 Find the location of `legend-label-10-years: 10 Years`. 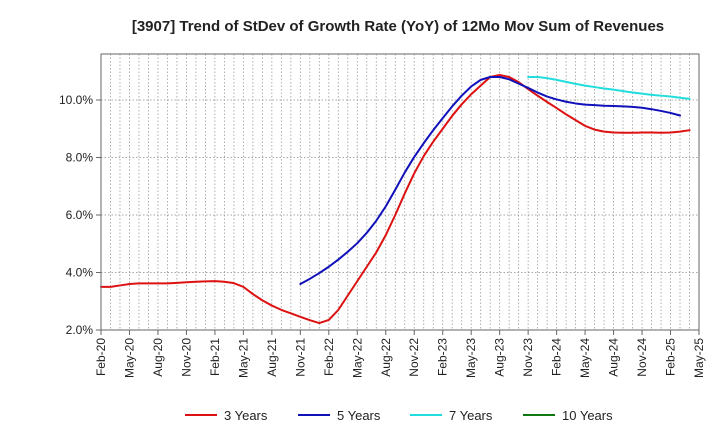

legend-label-10-years: 10 Years is located at coordinates (587, 415).